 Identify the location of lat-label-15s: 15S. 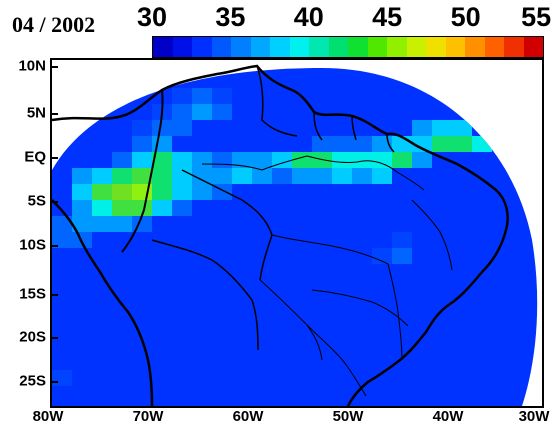
(32, 294).